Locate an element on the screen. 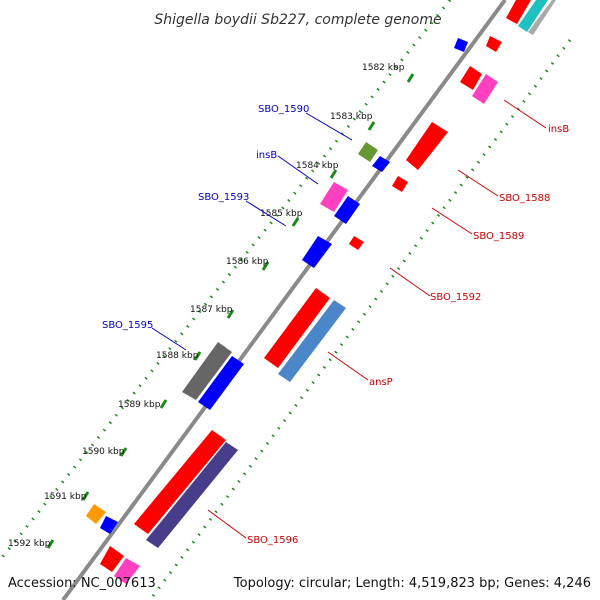 The width and height of the screenshot is (600, 600). gene-SBO_1596-purple is located at coordinates (192, 495).